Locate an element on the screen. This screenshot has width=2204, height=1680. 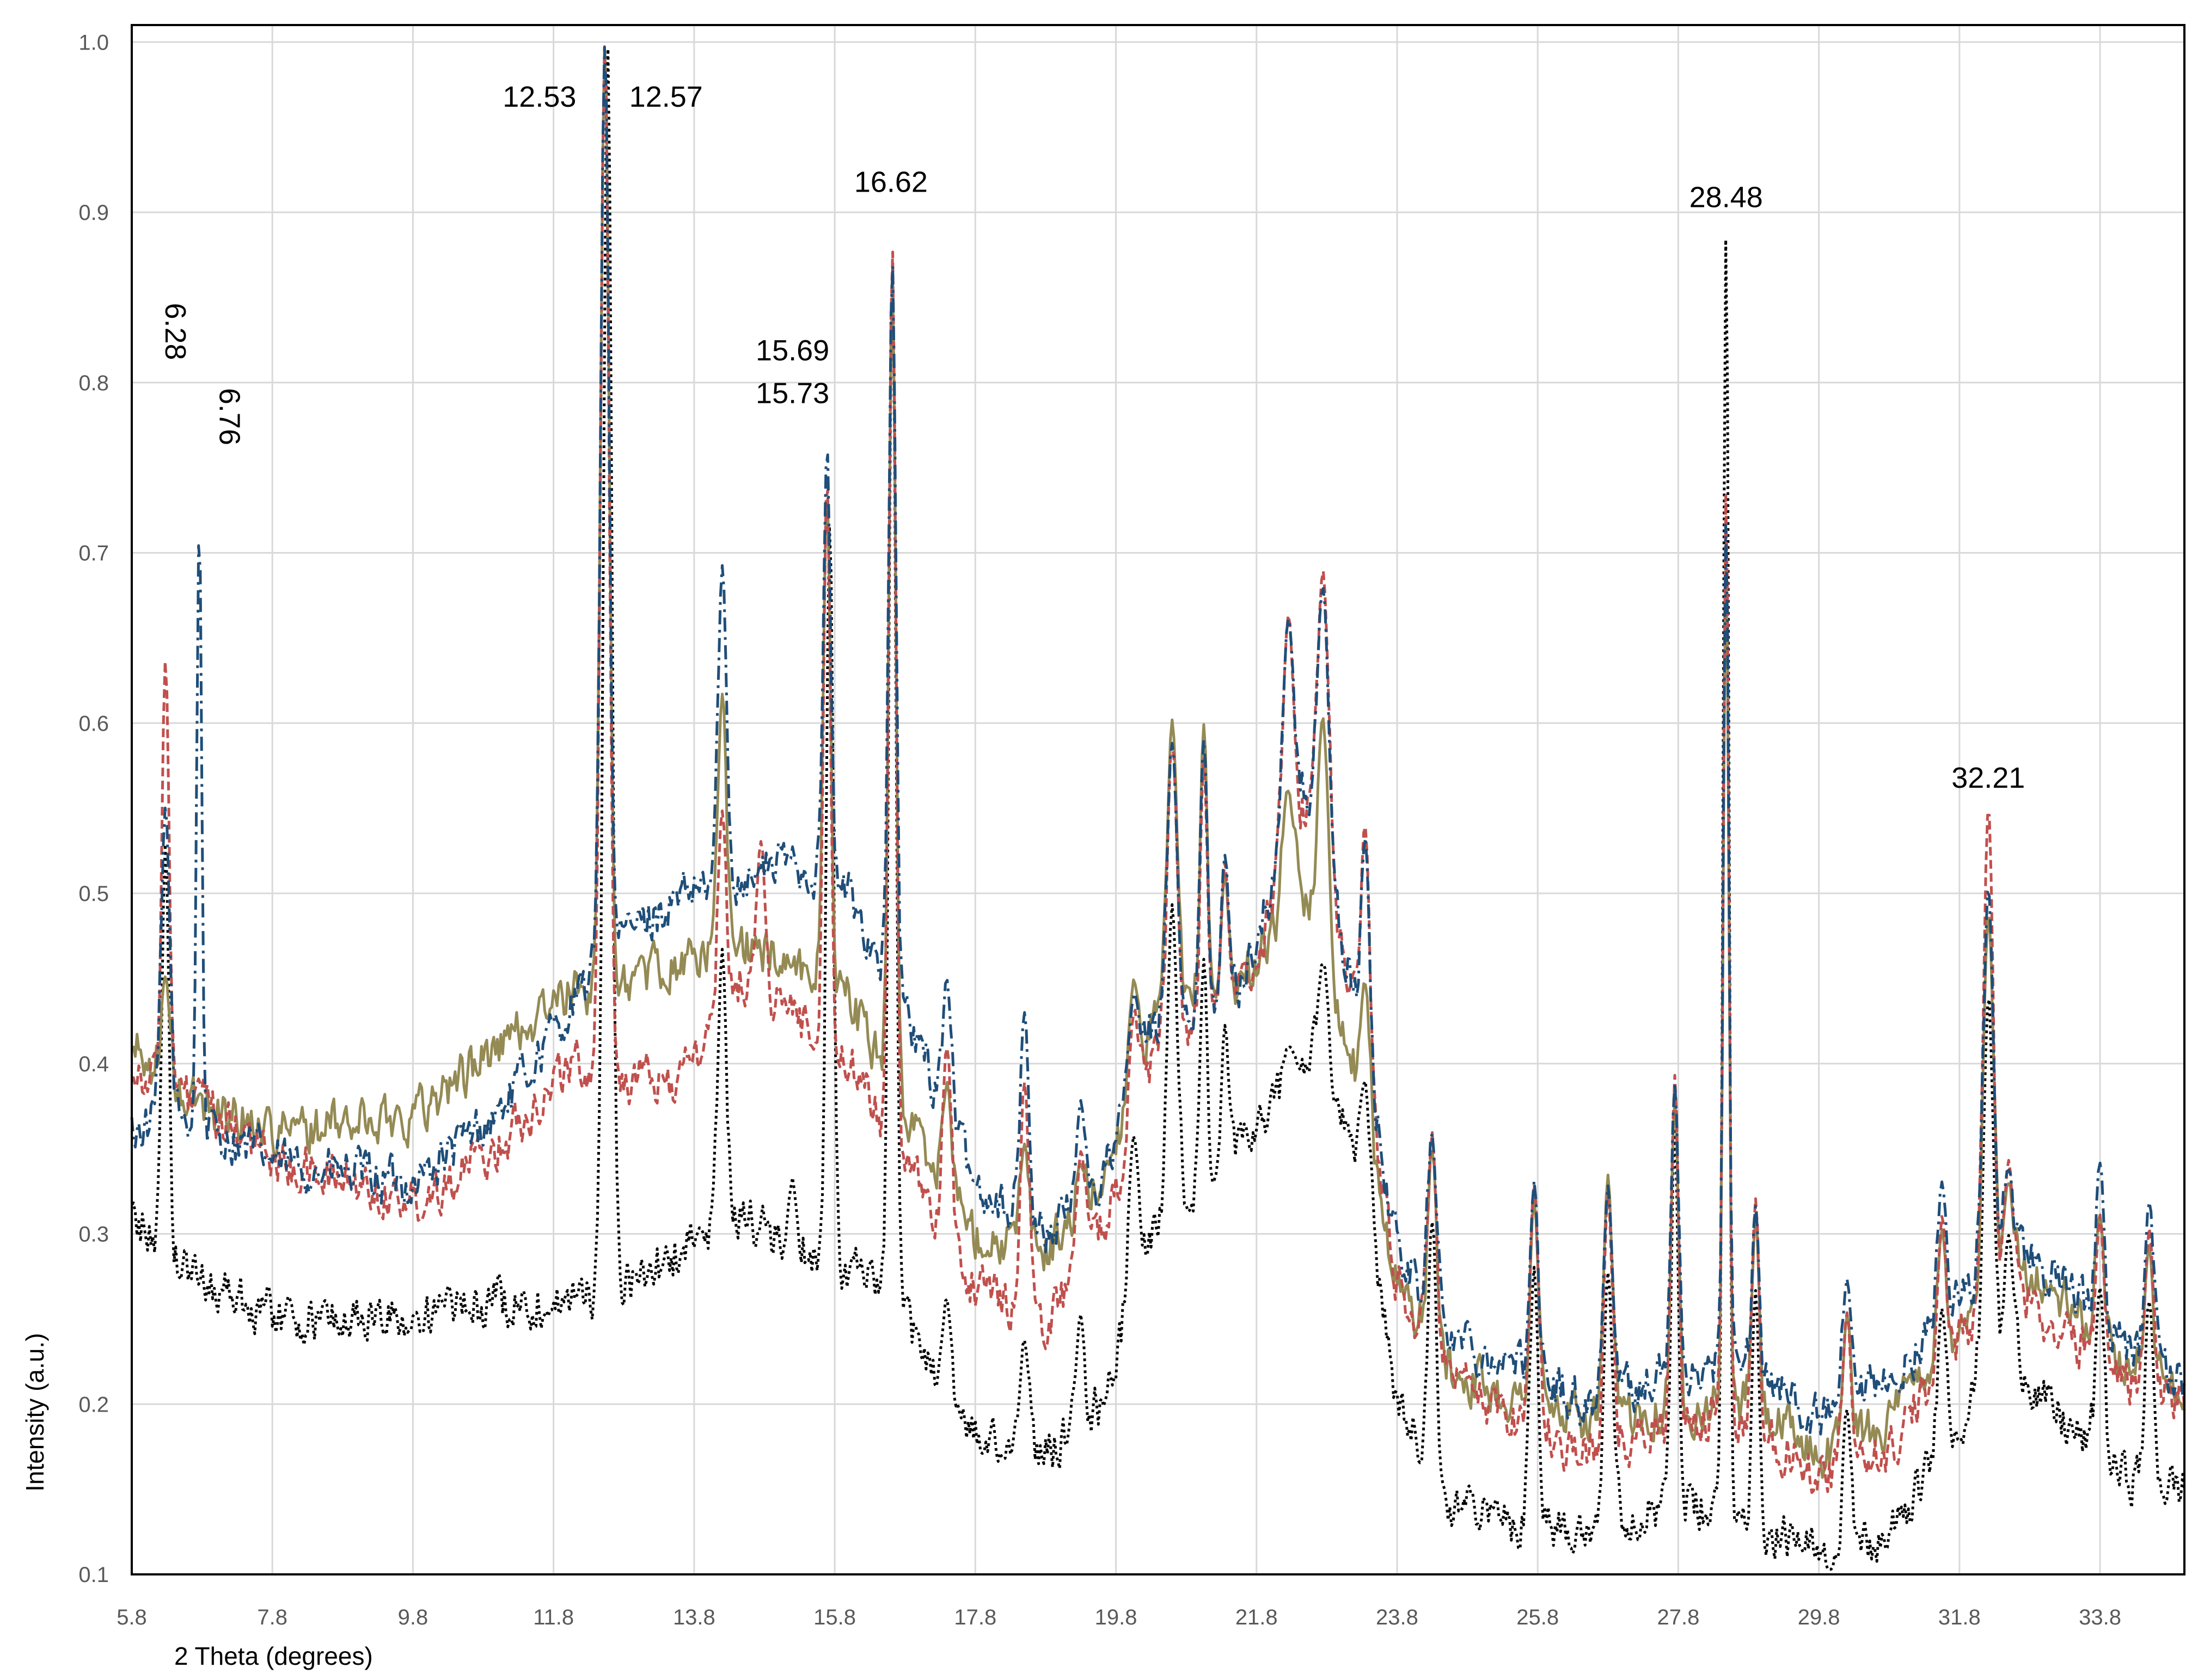
x-tick-label: 5.8 is located at coordinates (132, 1617).